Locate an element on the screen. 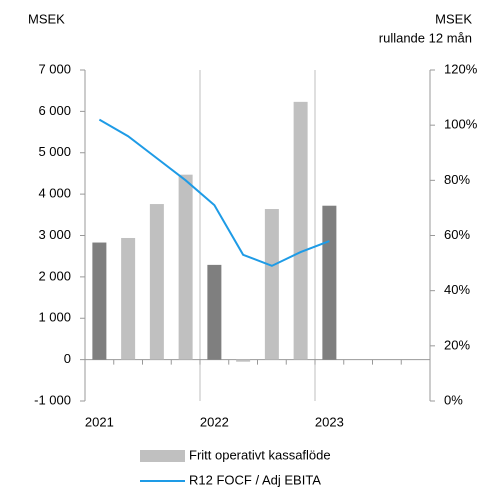 The width and height of the screenshot is (492, 494). y-axis-label: MSEK is located at coordinates (46, 18).